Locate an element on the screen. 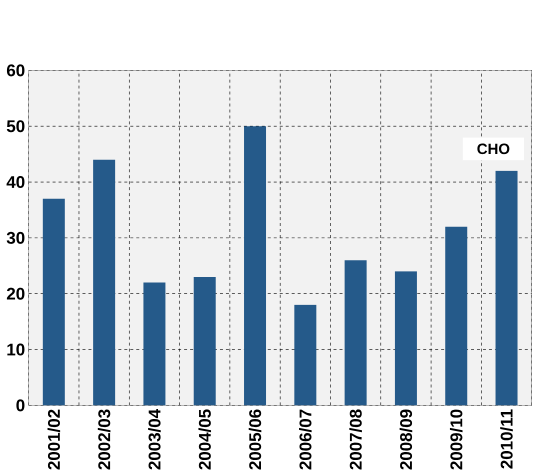 The height and width of the screenshot is (473, 560). y-tick-label: 30 is located at coordinates (15, 238).